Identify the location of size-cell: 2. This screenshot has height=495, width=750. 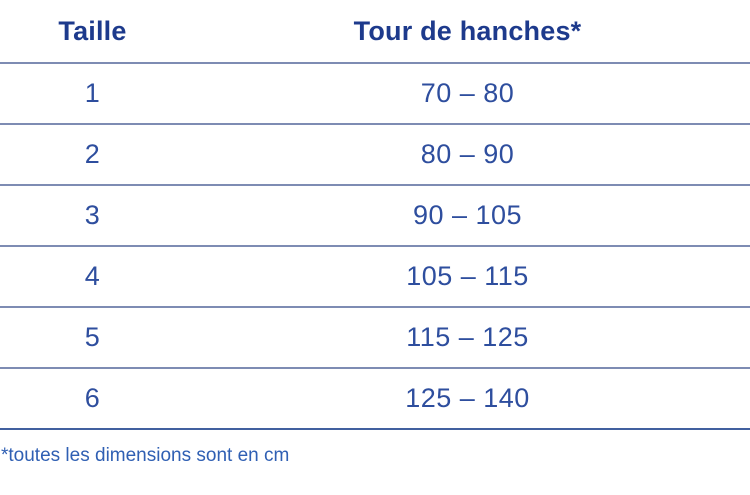
(92, 154).